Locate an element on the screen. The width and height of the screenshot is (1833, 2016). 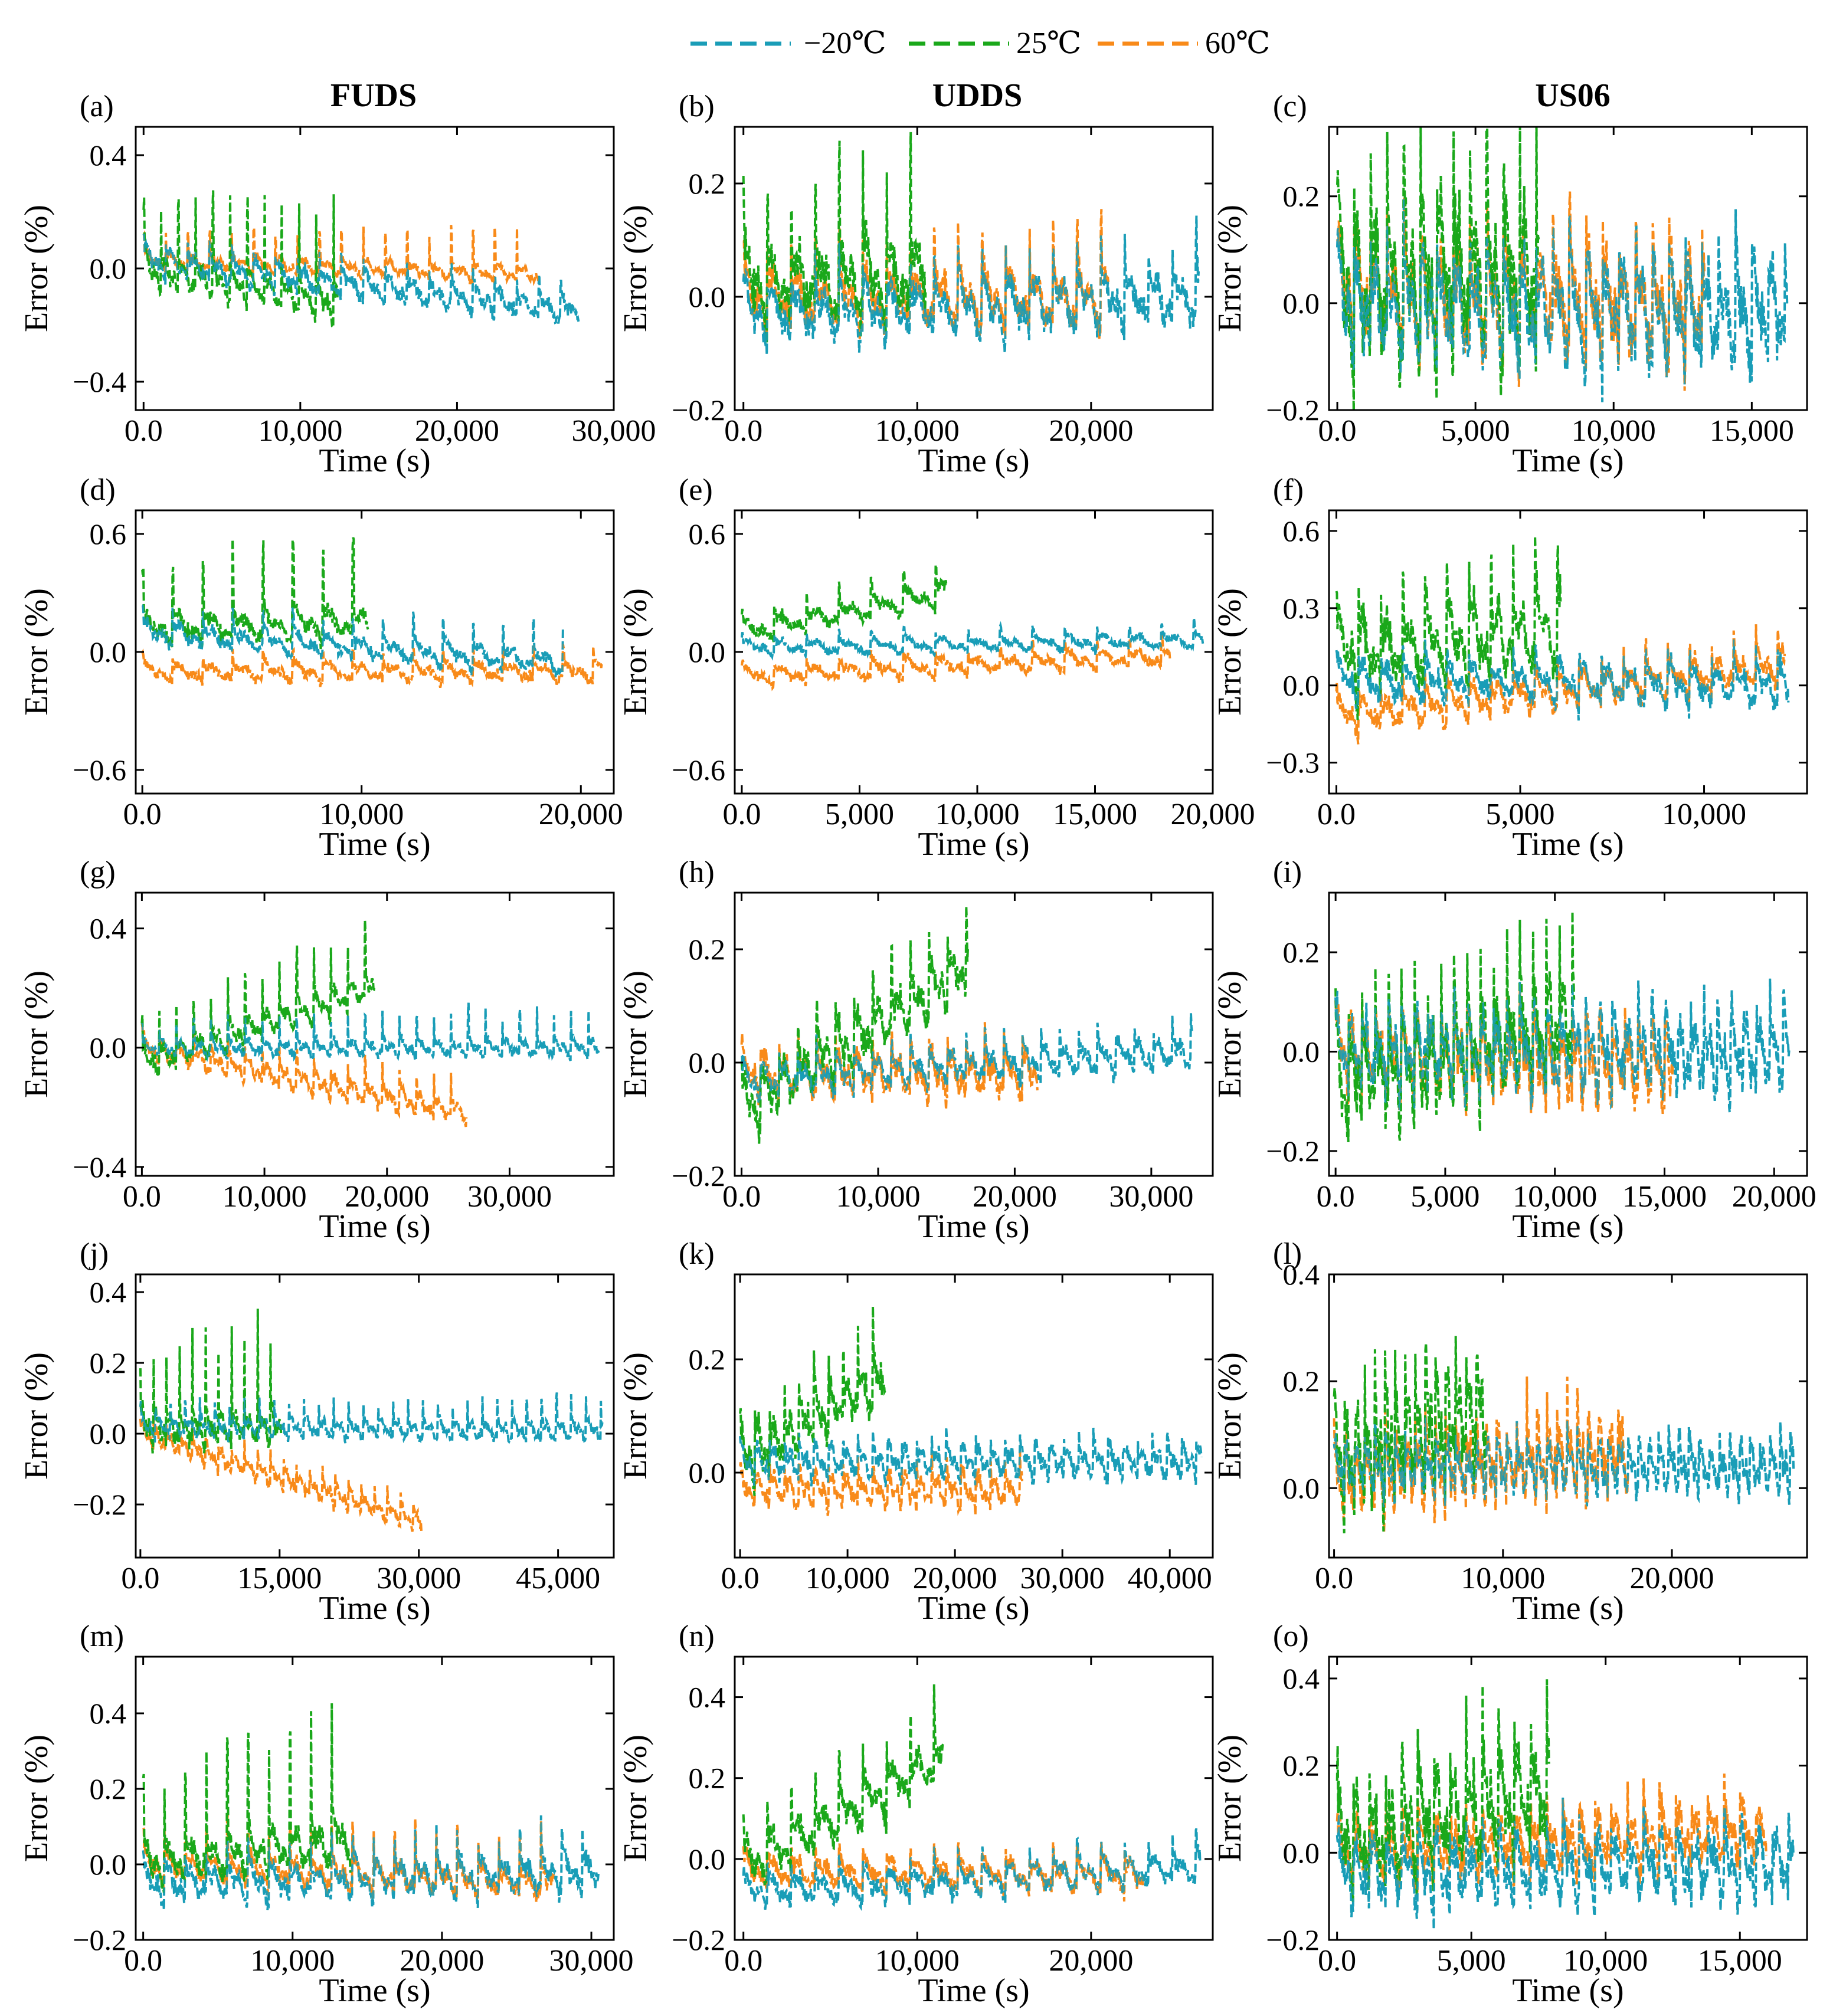
panel-letter: (k) is located at coordinates (697, 1254).